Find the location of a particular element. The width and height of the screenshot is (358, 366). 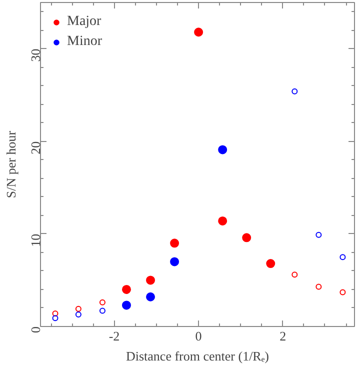

legend-label: Major is located at coordinates (84, 22).